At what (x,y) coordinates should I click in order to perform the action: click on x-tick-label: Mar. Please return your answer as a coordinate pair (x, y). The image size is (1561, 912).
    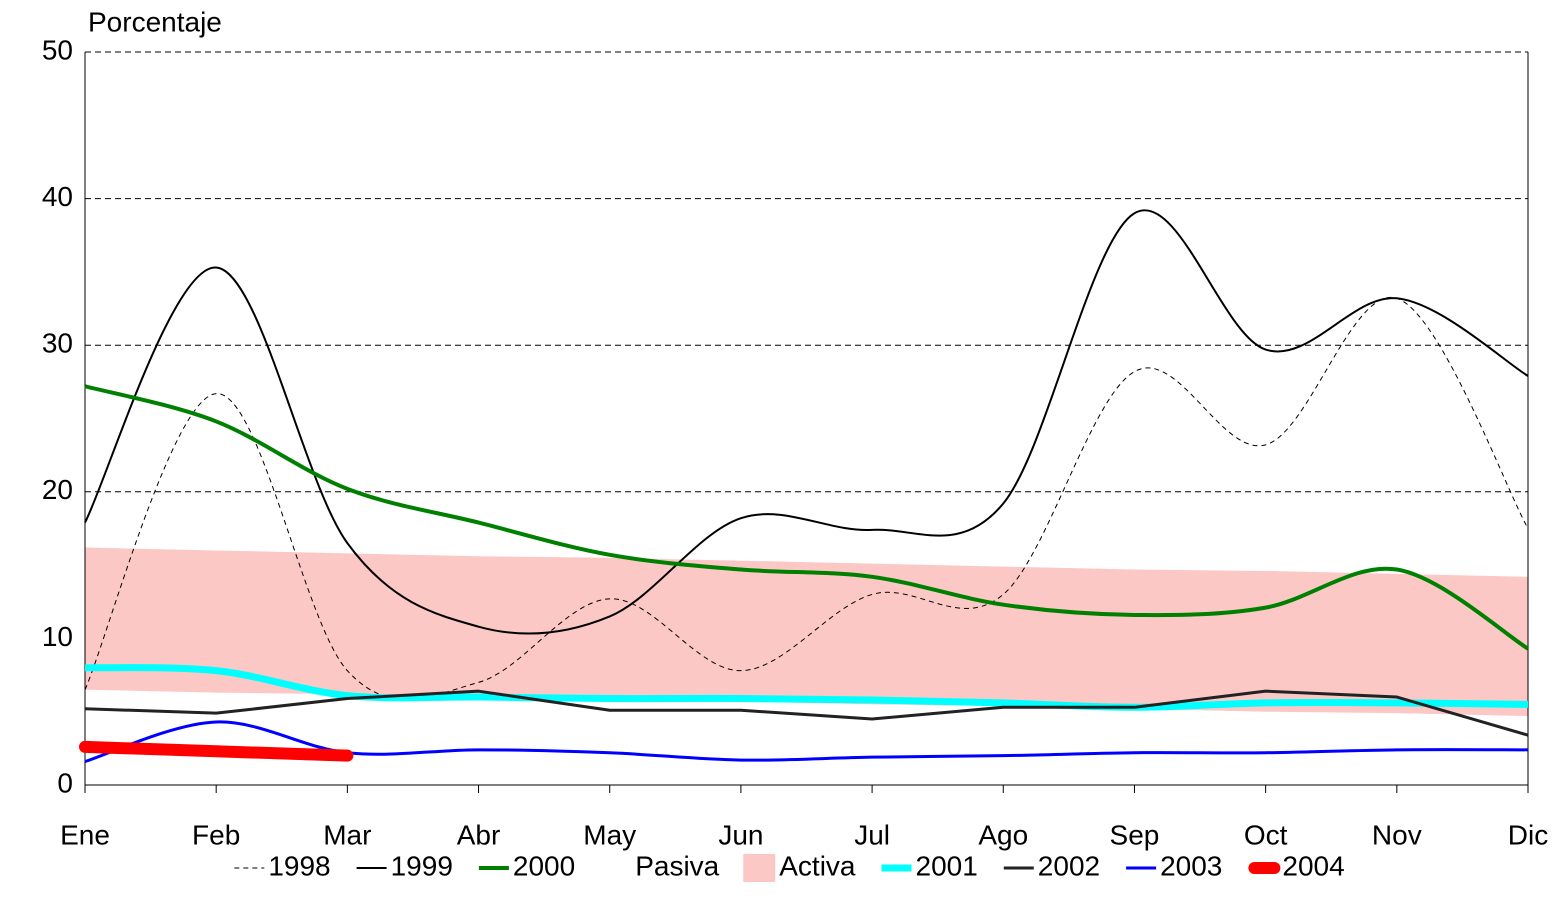
    Looking at the image, I should click on (347, 834).